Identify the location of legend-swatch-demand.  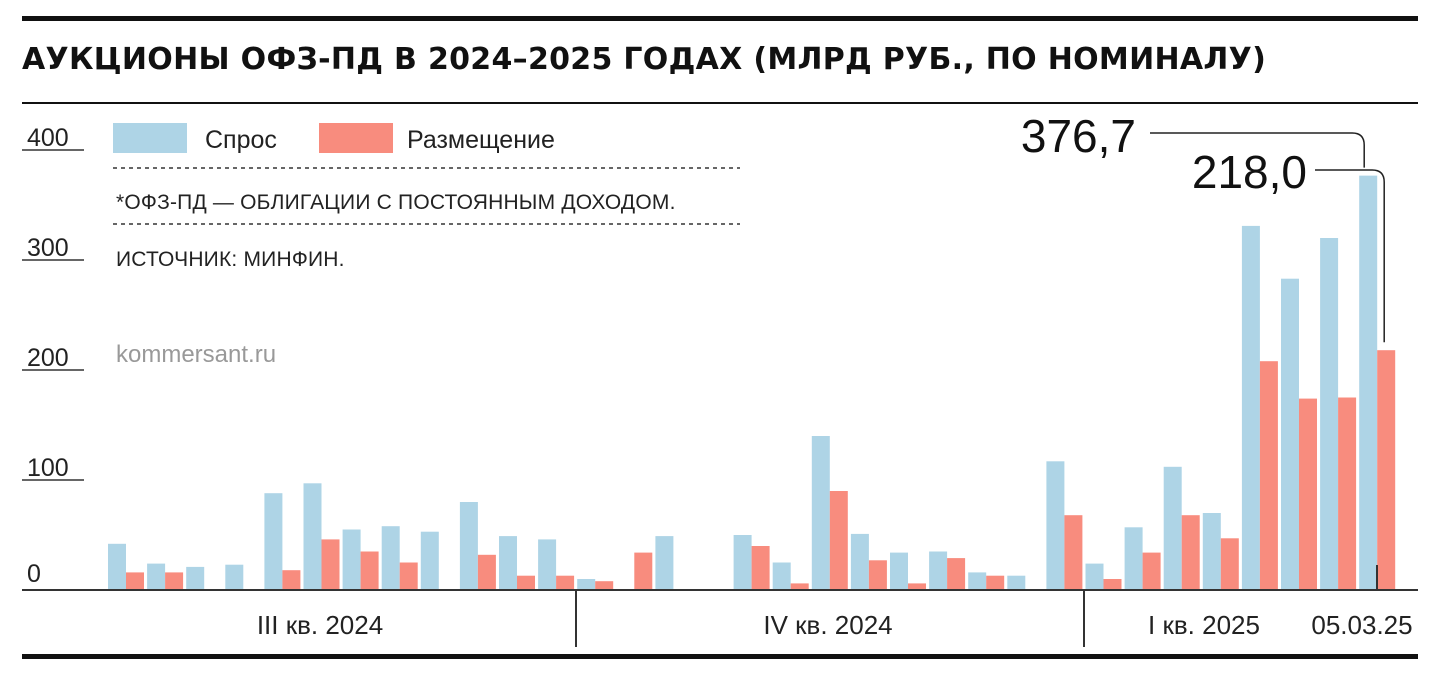
(150, 138).